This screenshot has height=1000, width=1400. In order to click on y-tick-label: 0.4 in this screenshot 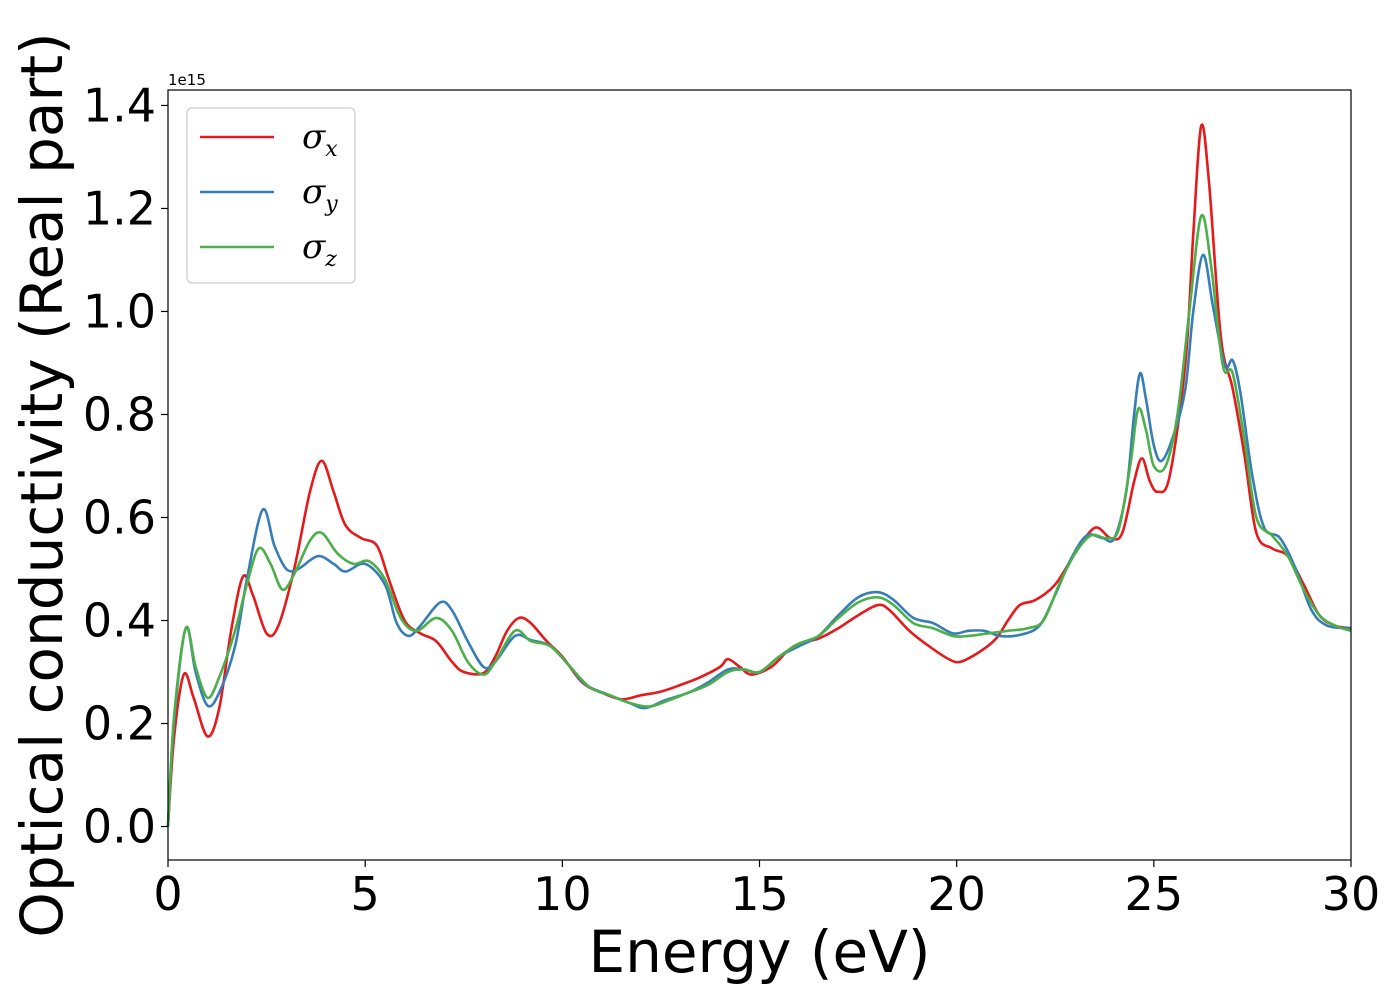, I will do `click(119, 621)`.